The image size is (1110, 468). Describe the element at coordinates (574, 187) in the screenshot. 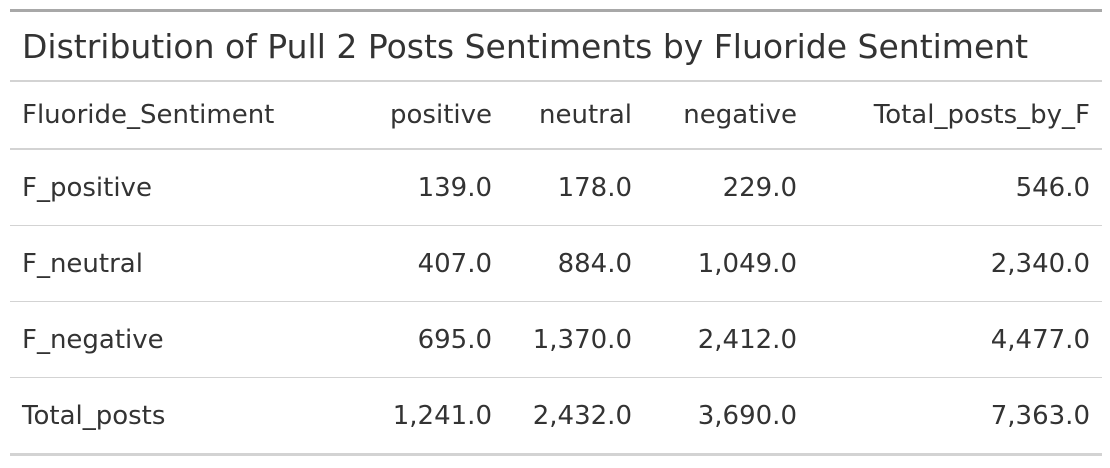

I see `cell-neutral: 178.0` at that location.